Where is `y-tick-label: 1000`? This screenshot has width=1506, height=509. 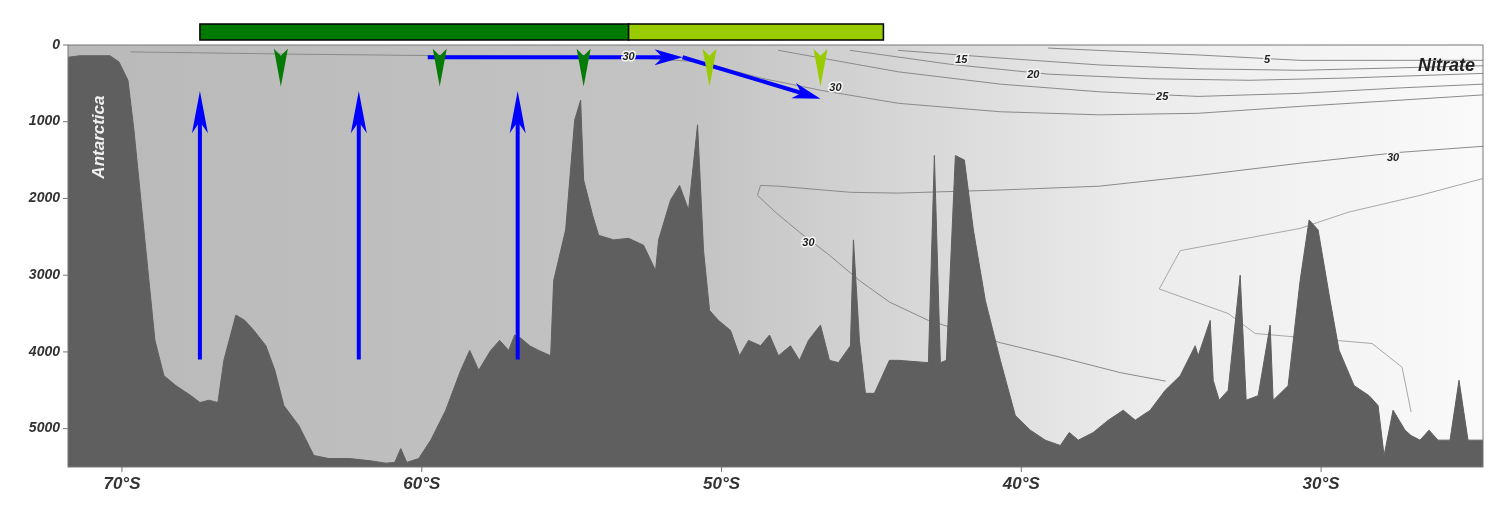
y-tick-label: 1000 is located at coordinates (44, 120).